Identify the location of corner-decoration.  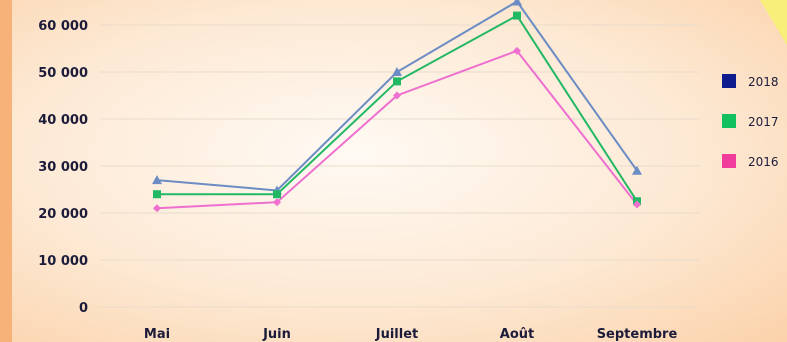
(773, 22).